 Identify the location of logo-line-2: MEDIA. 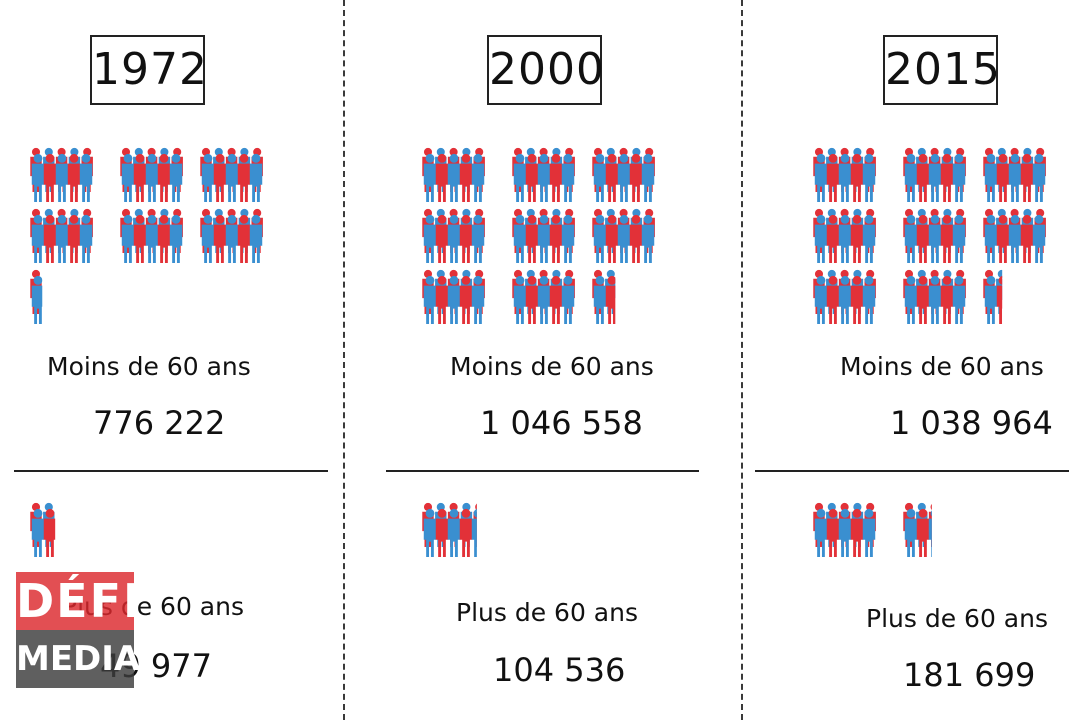
(78, 659).